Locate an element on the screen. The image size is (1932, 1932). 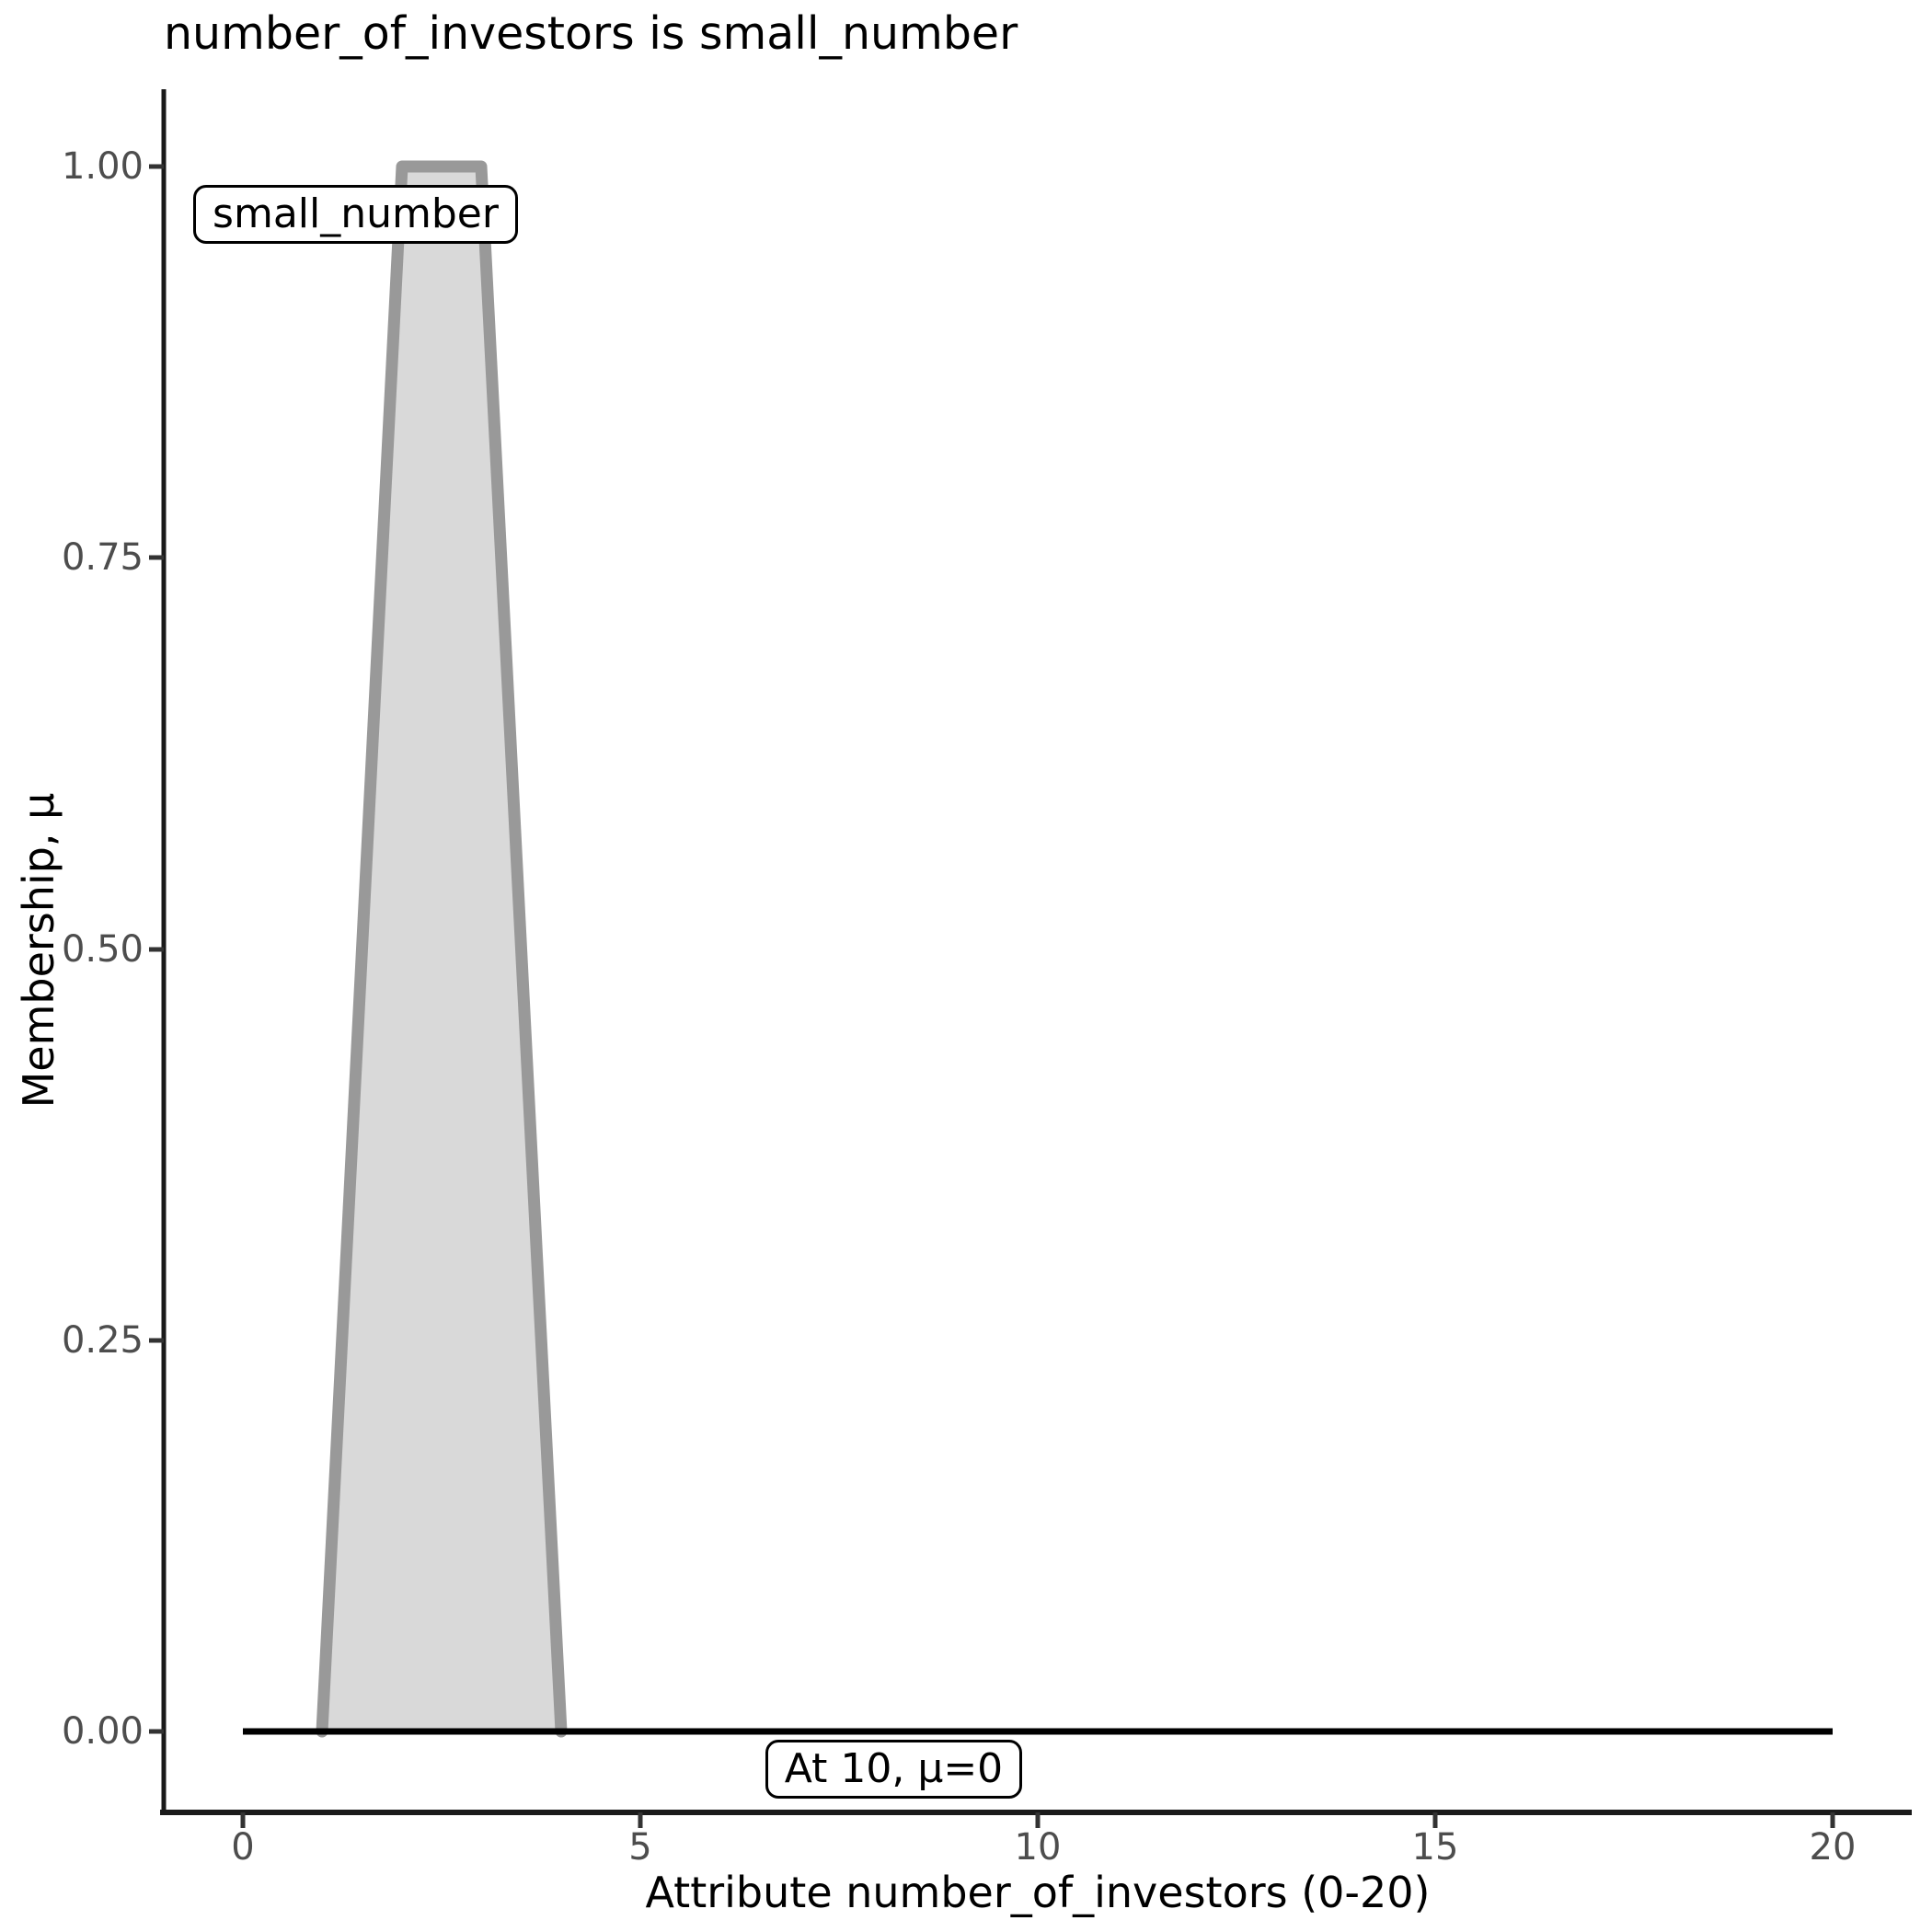
y-tick-label: 1.00 is located at coordinates (102, 166).